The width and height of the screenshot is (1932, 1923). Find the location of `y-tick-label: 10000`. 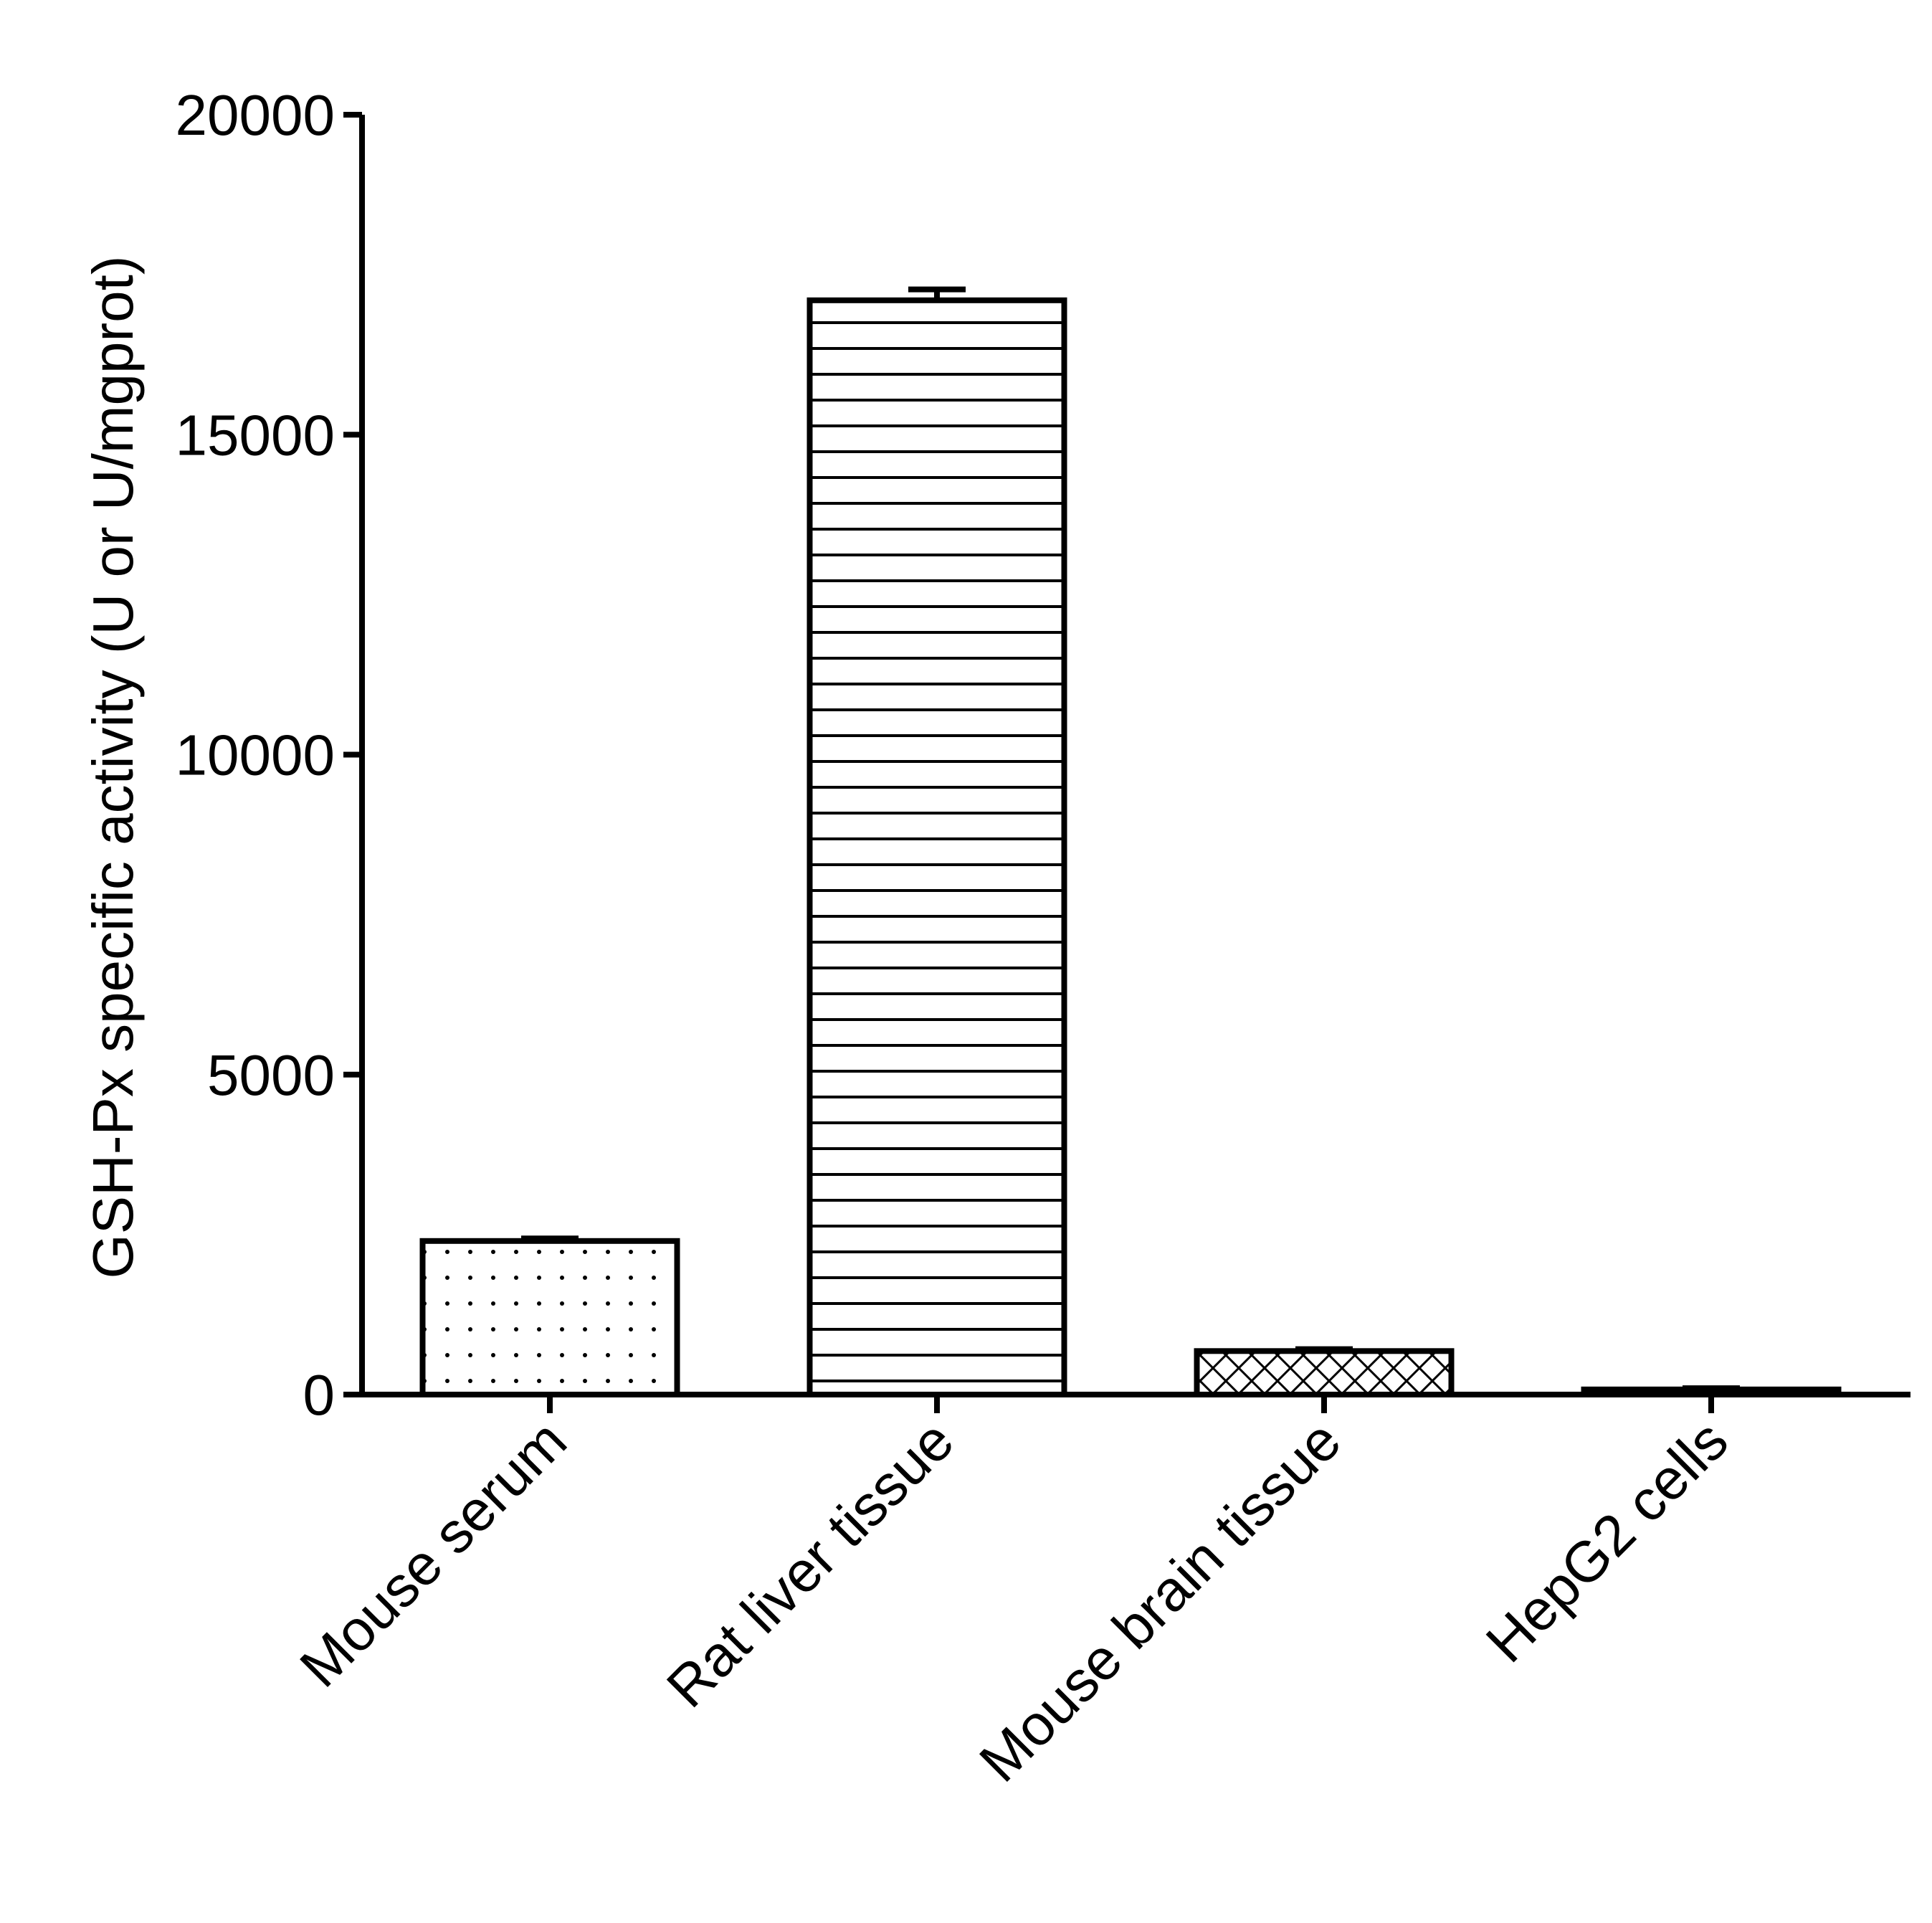

y-tick-label: 10000 is located at coordinates (255, 755).